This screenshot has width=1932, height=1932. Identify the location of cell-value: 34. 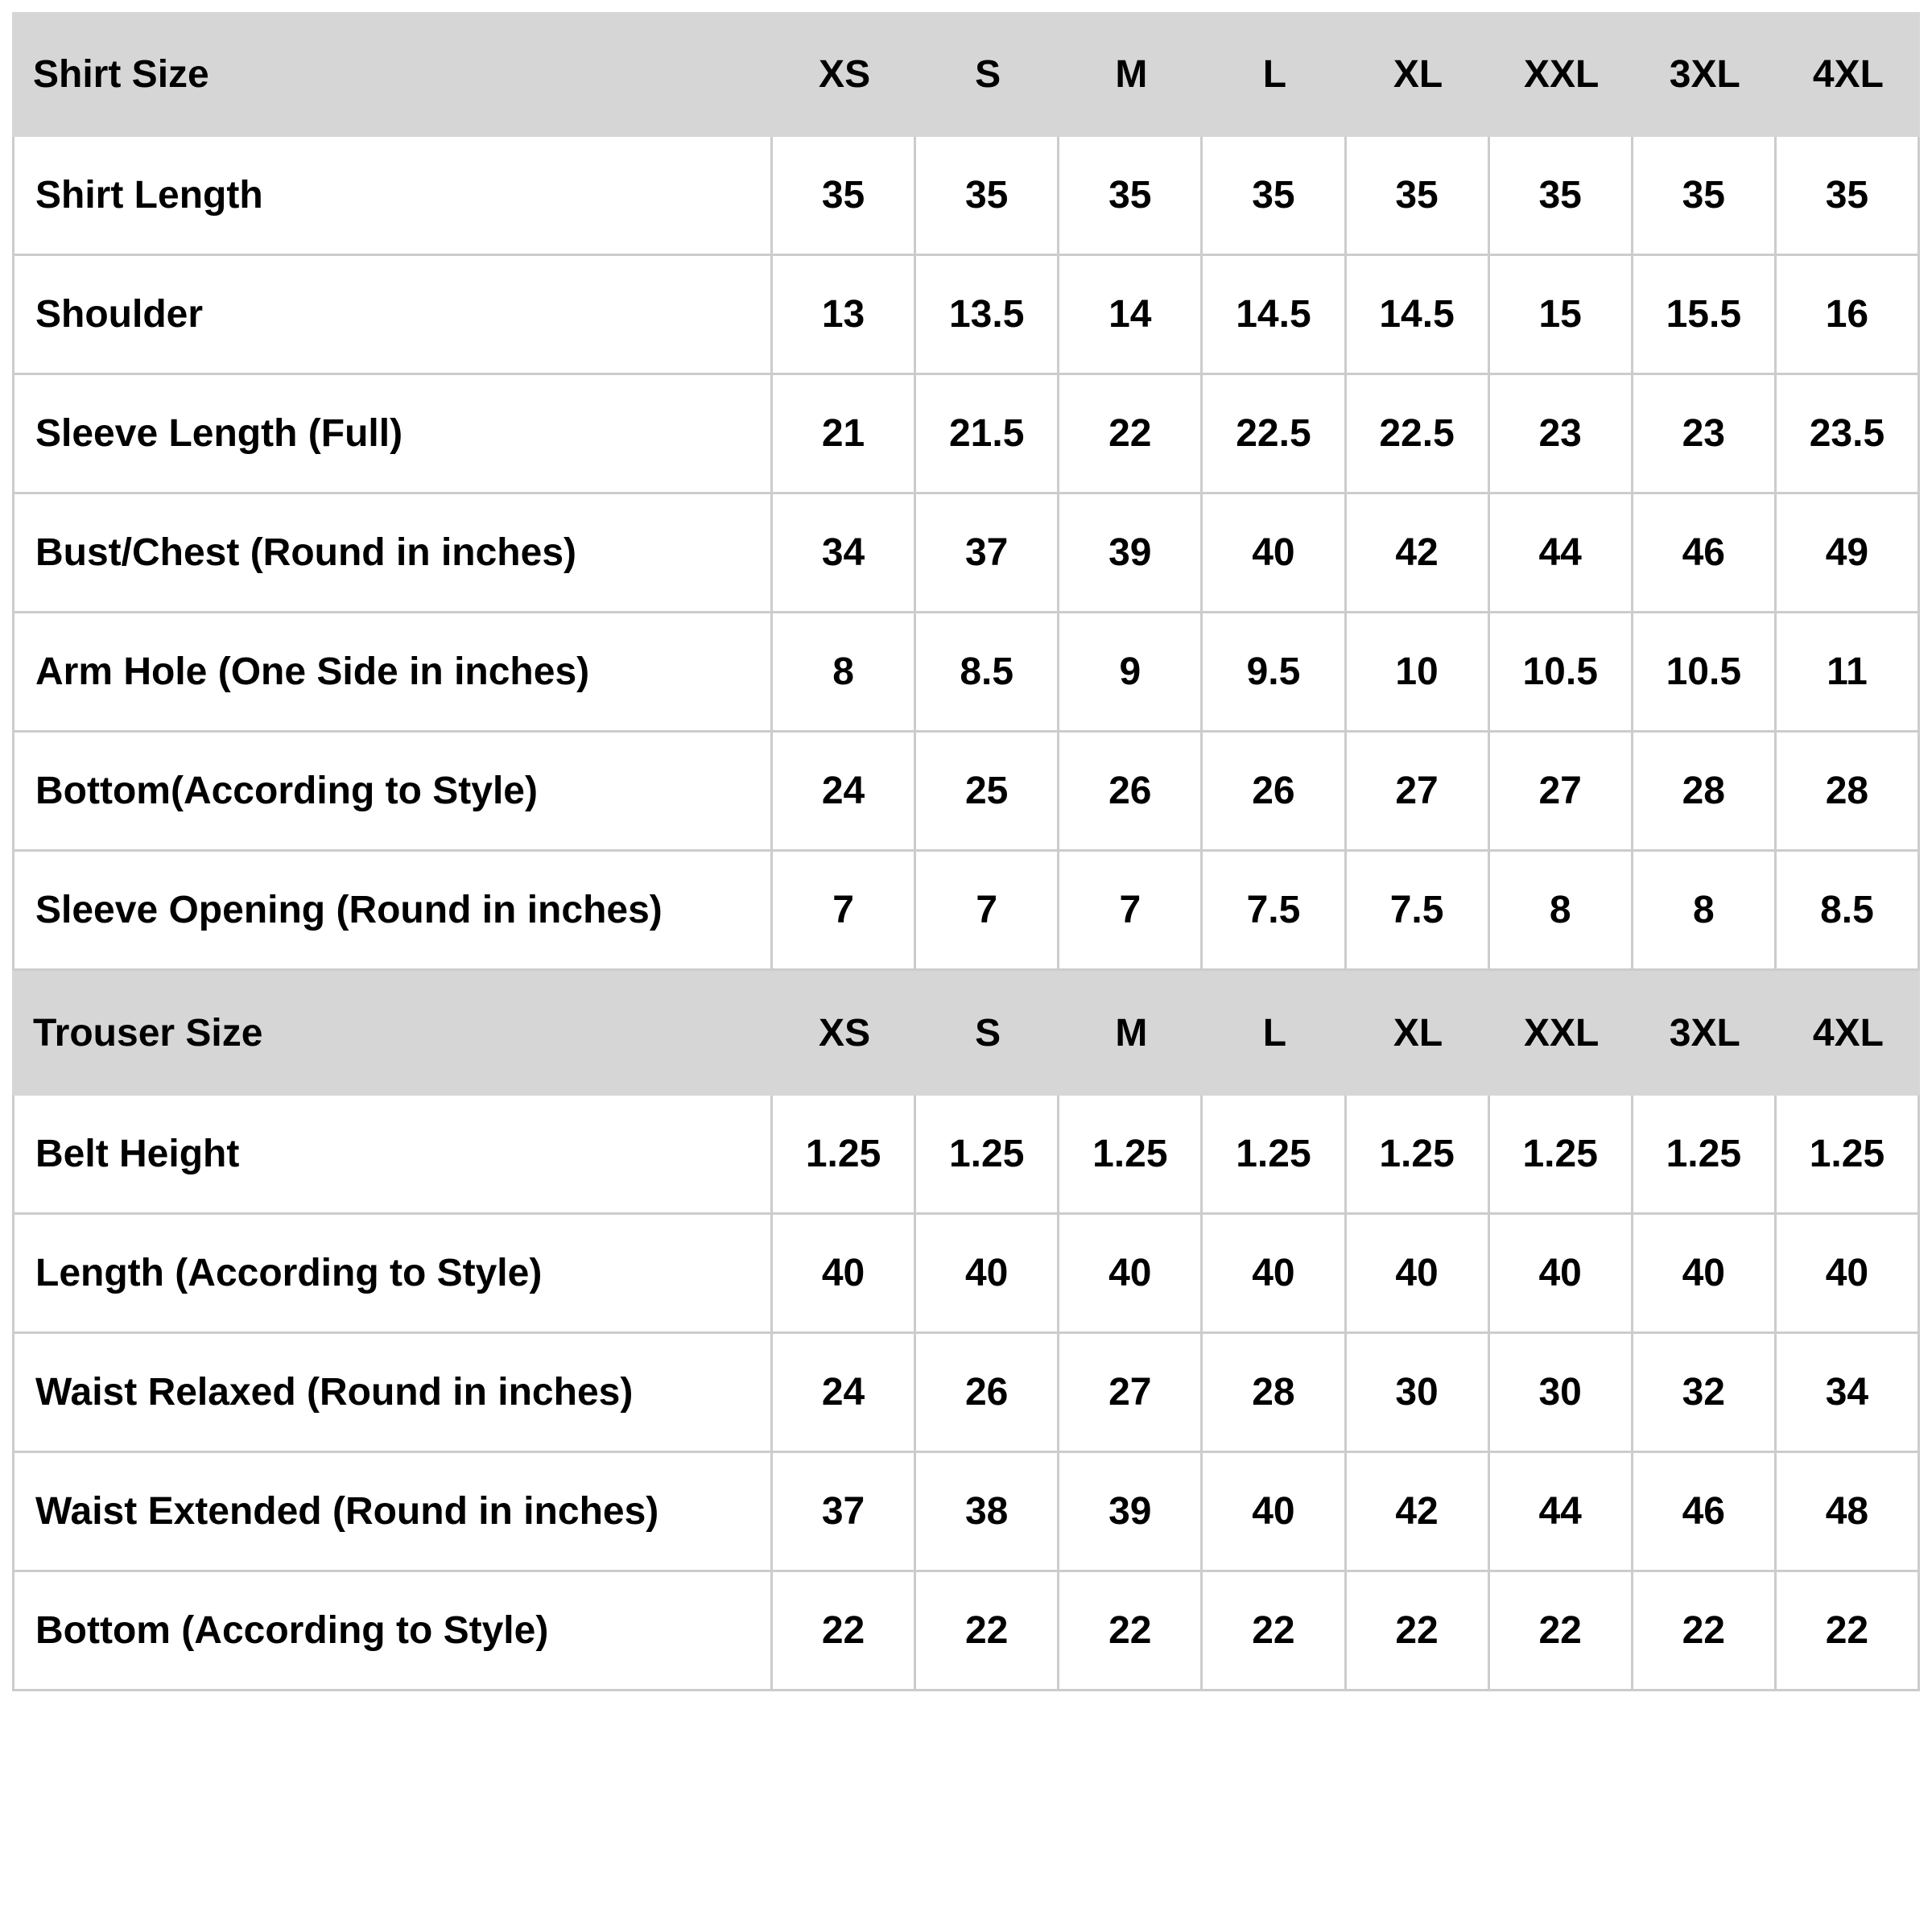
(845, 552).